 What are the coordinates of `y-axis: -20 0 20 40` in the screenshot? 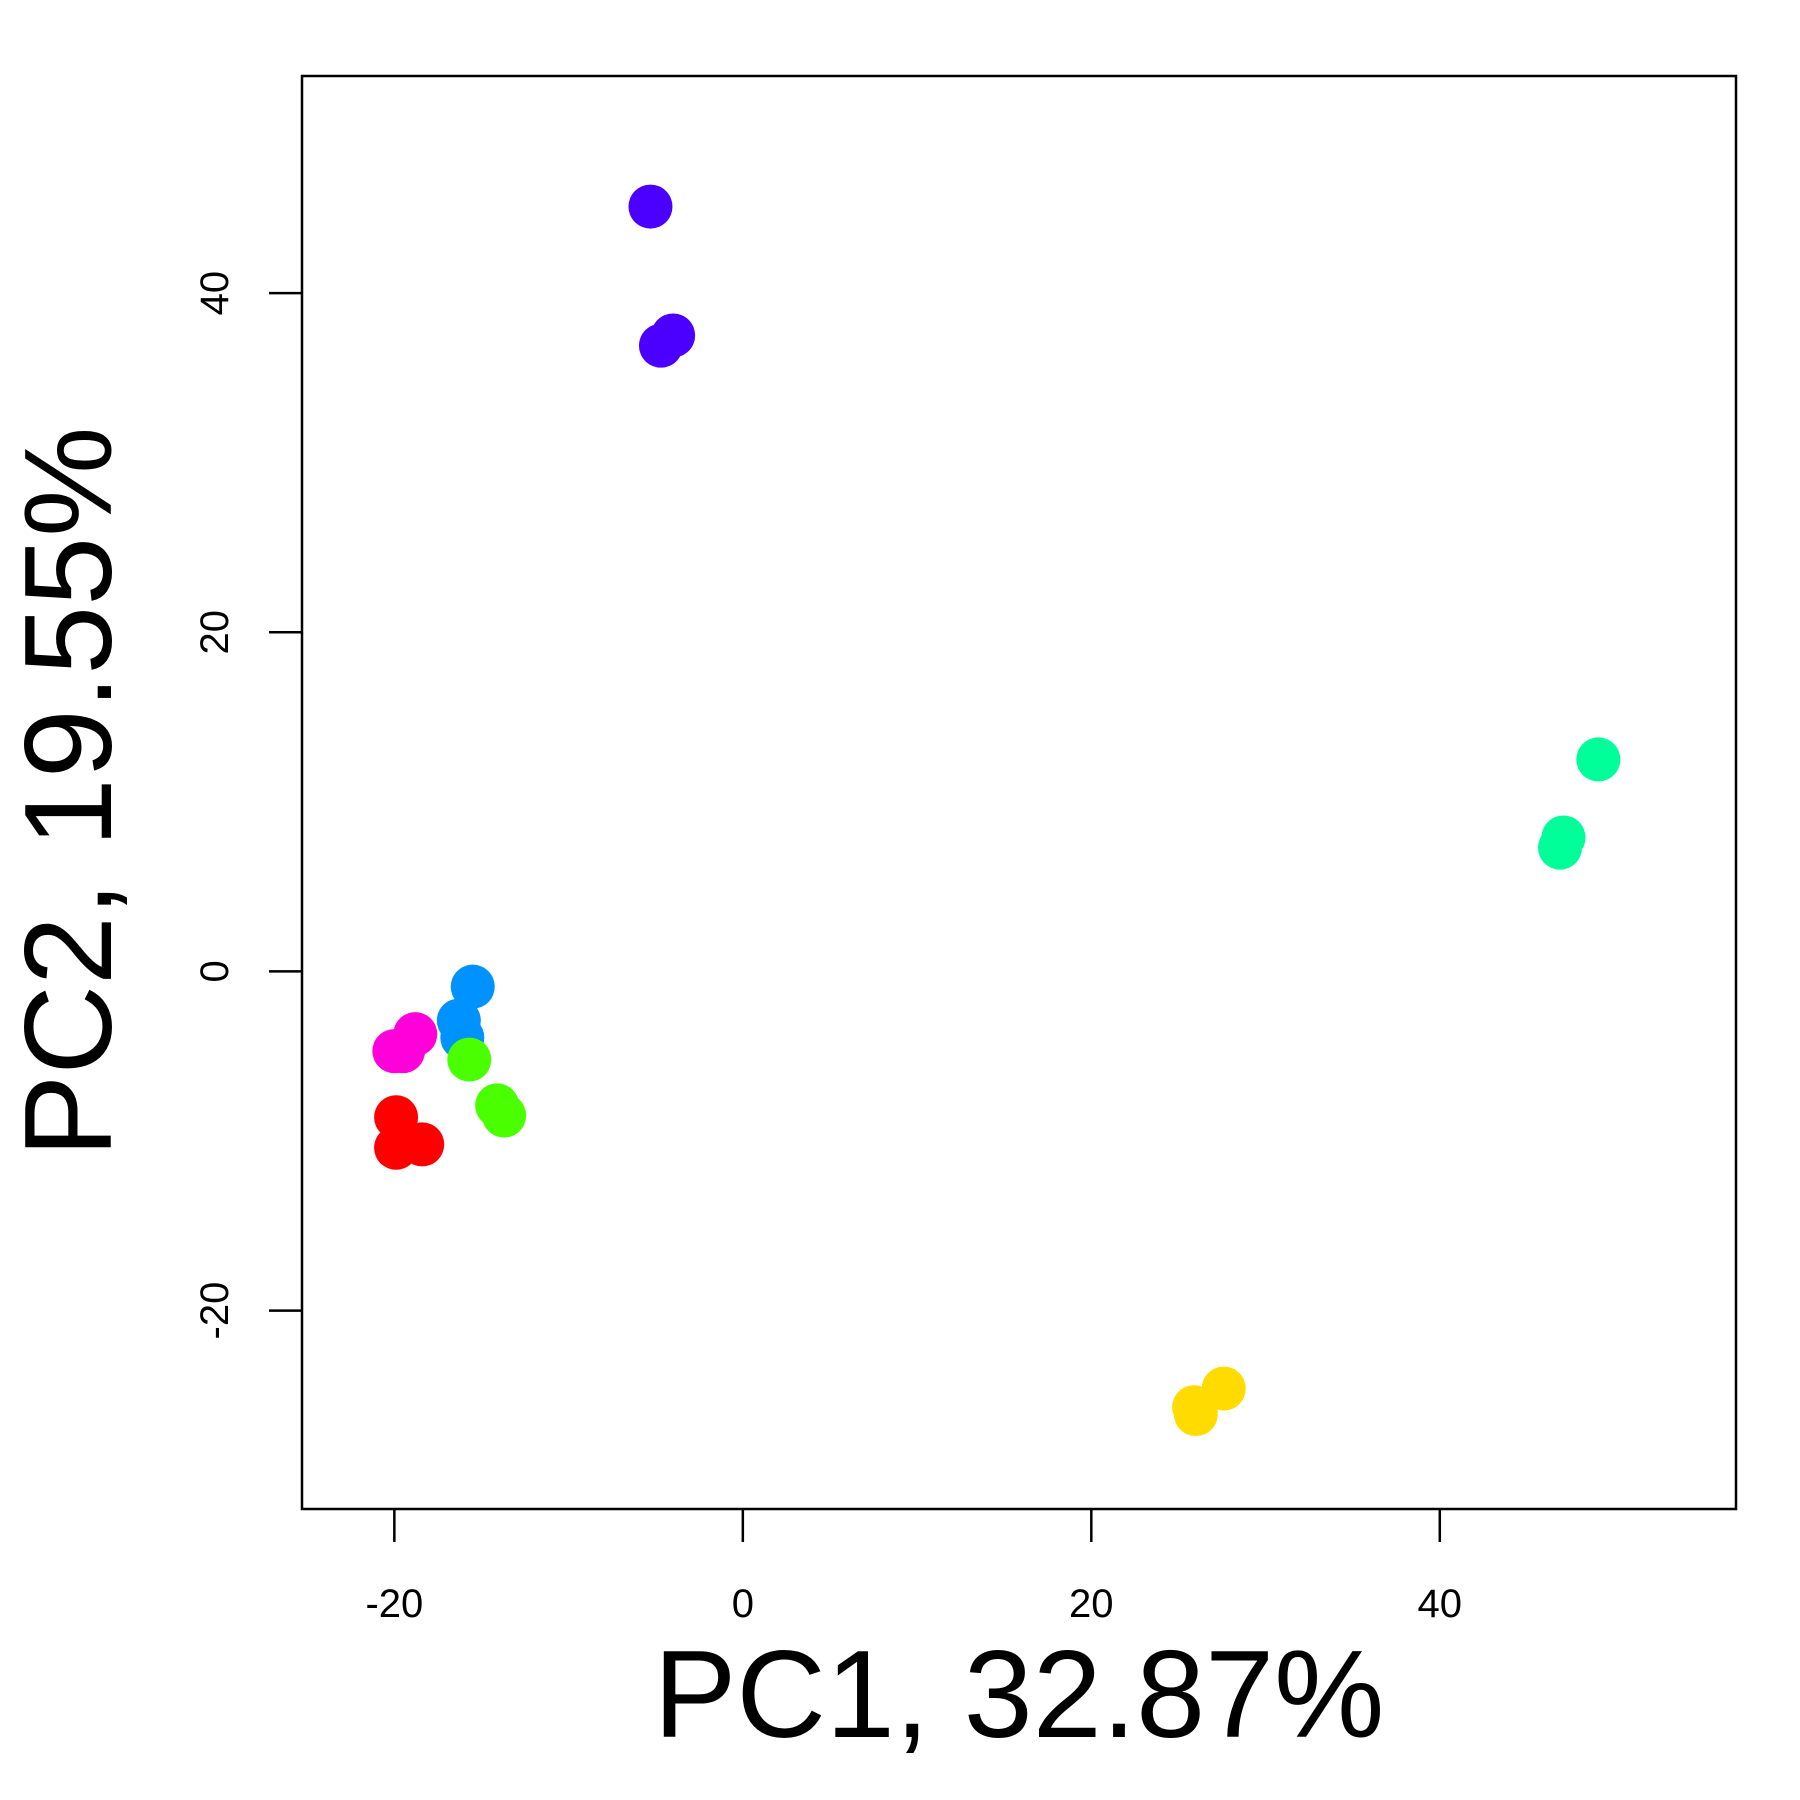 It's located at (247, 805).